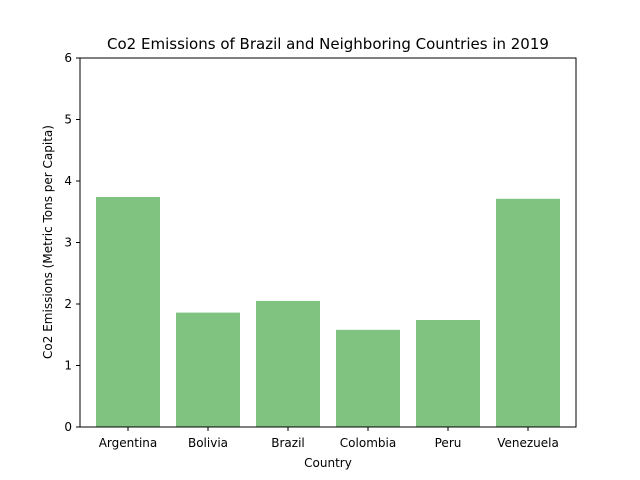  Describe the element at coordinates (208, 443) in the screenshot. I see `x-tick-label: Bolivia` at that location.